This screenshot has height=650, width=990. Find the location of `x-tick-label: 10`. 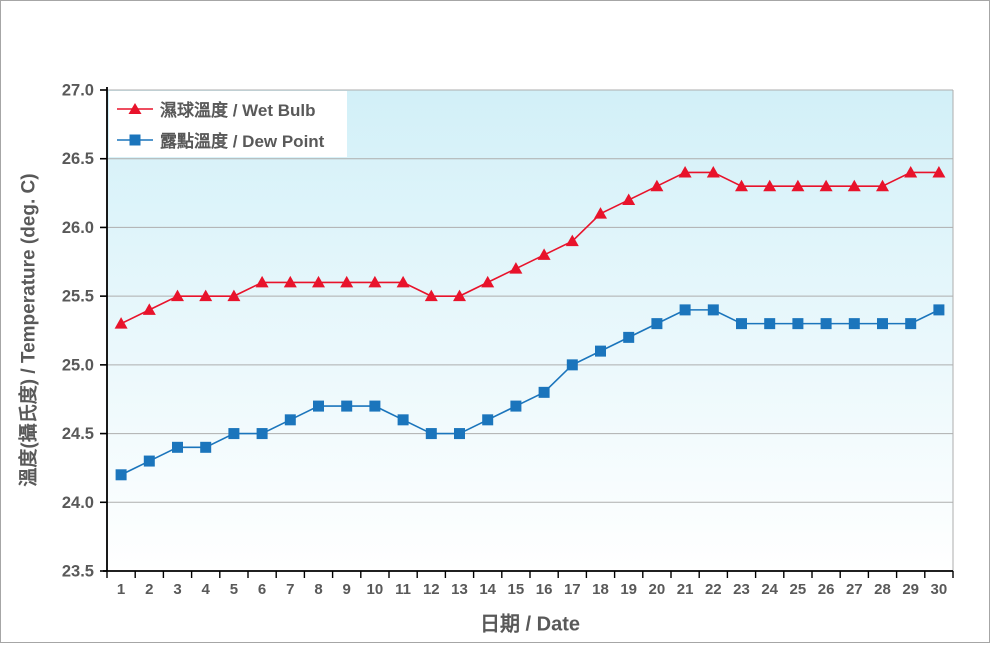

x-tick-label: 10 is located at coordinates (375, 589).